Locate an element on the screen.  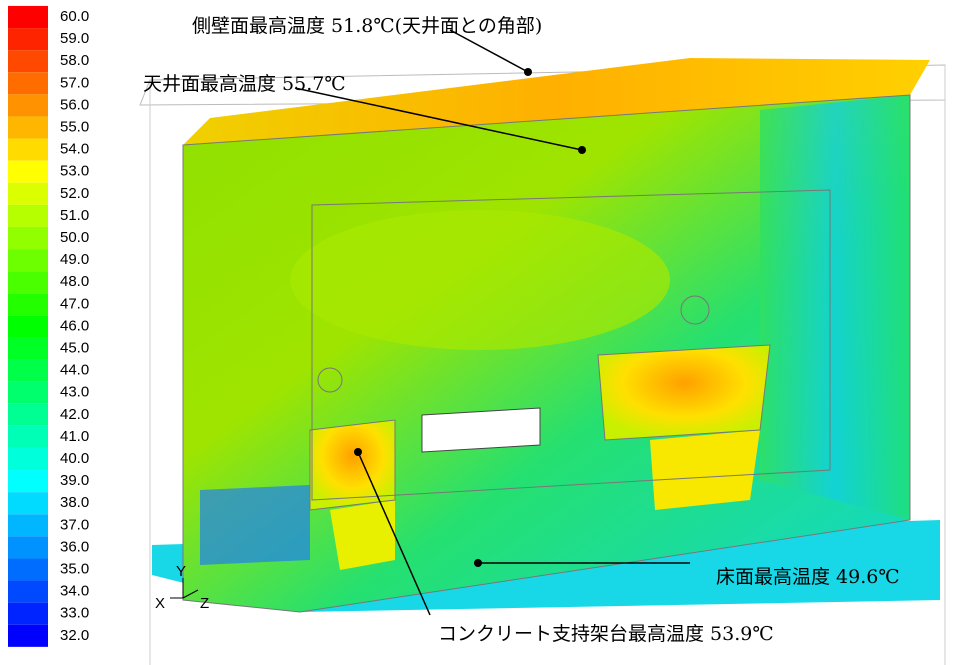
tick-label: 47.0 is located at coordinates (74, 303).